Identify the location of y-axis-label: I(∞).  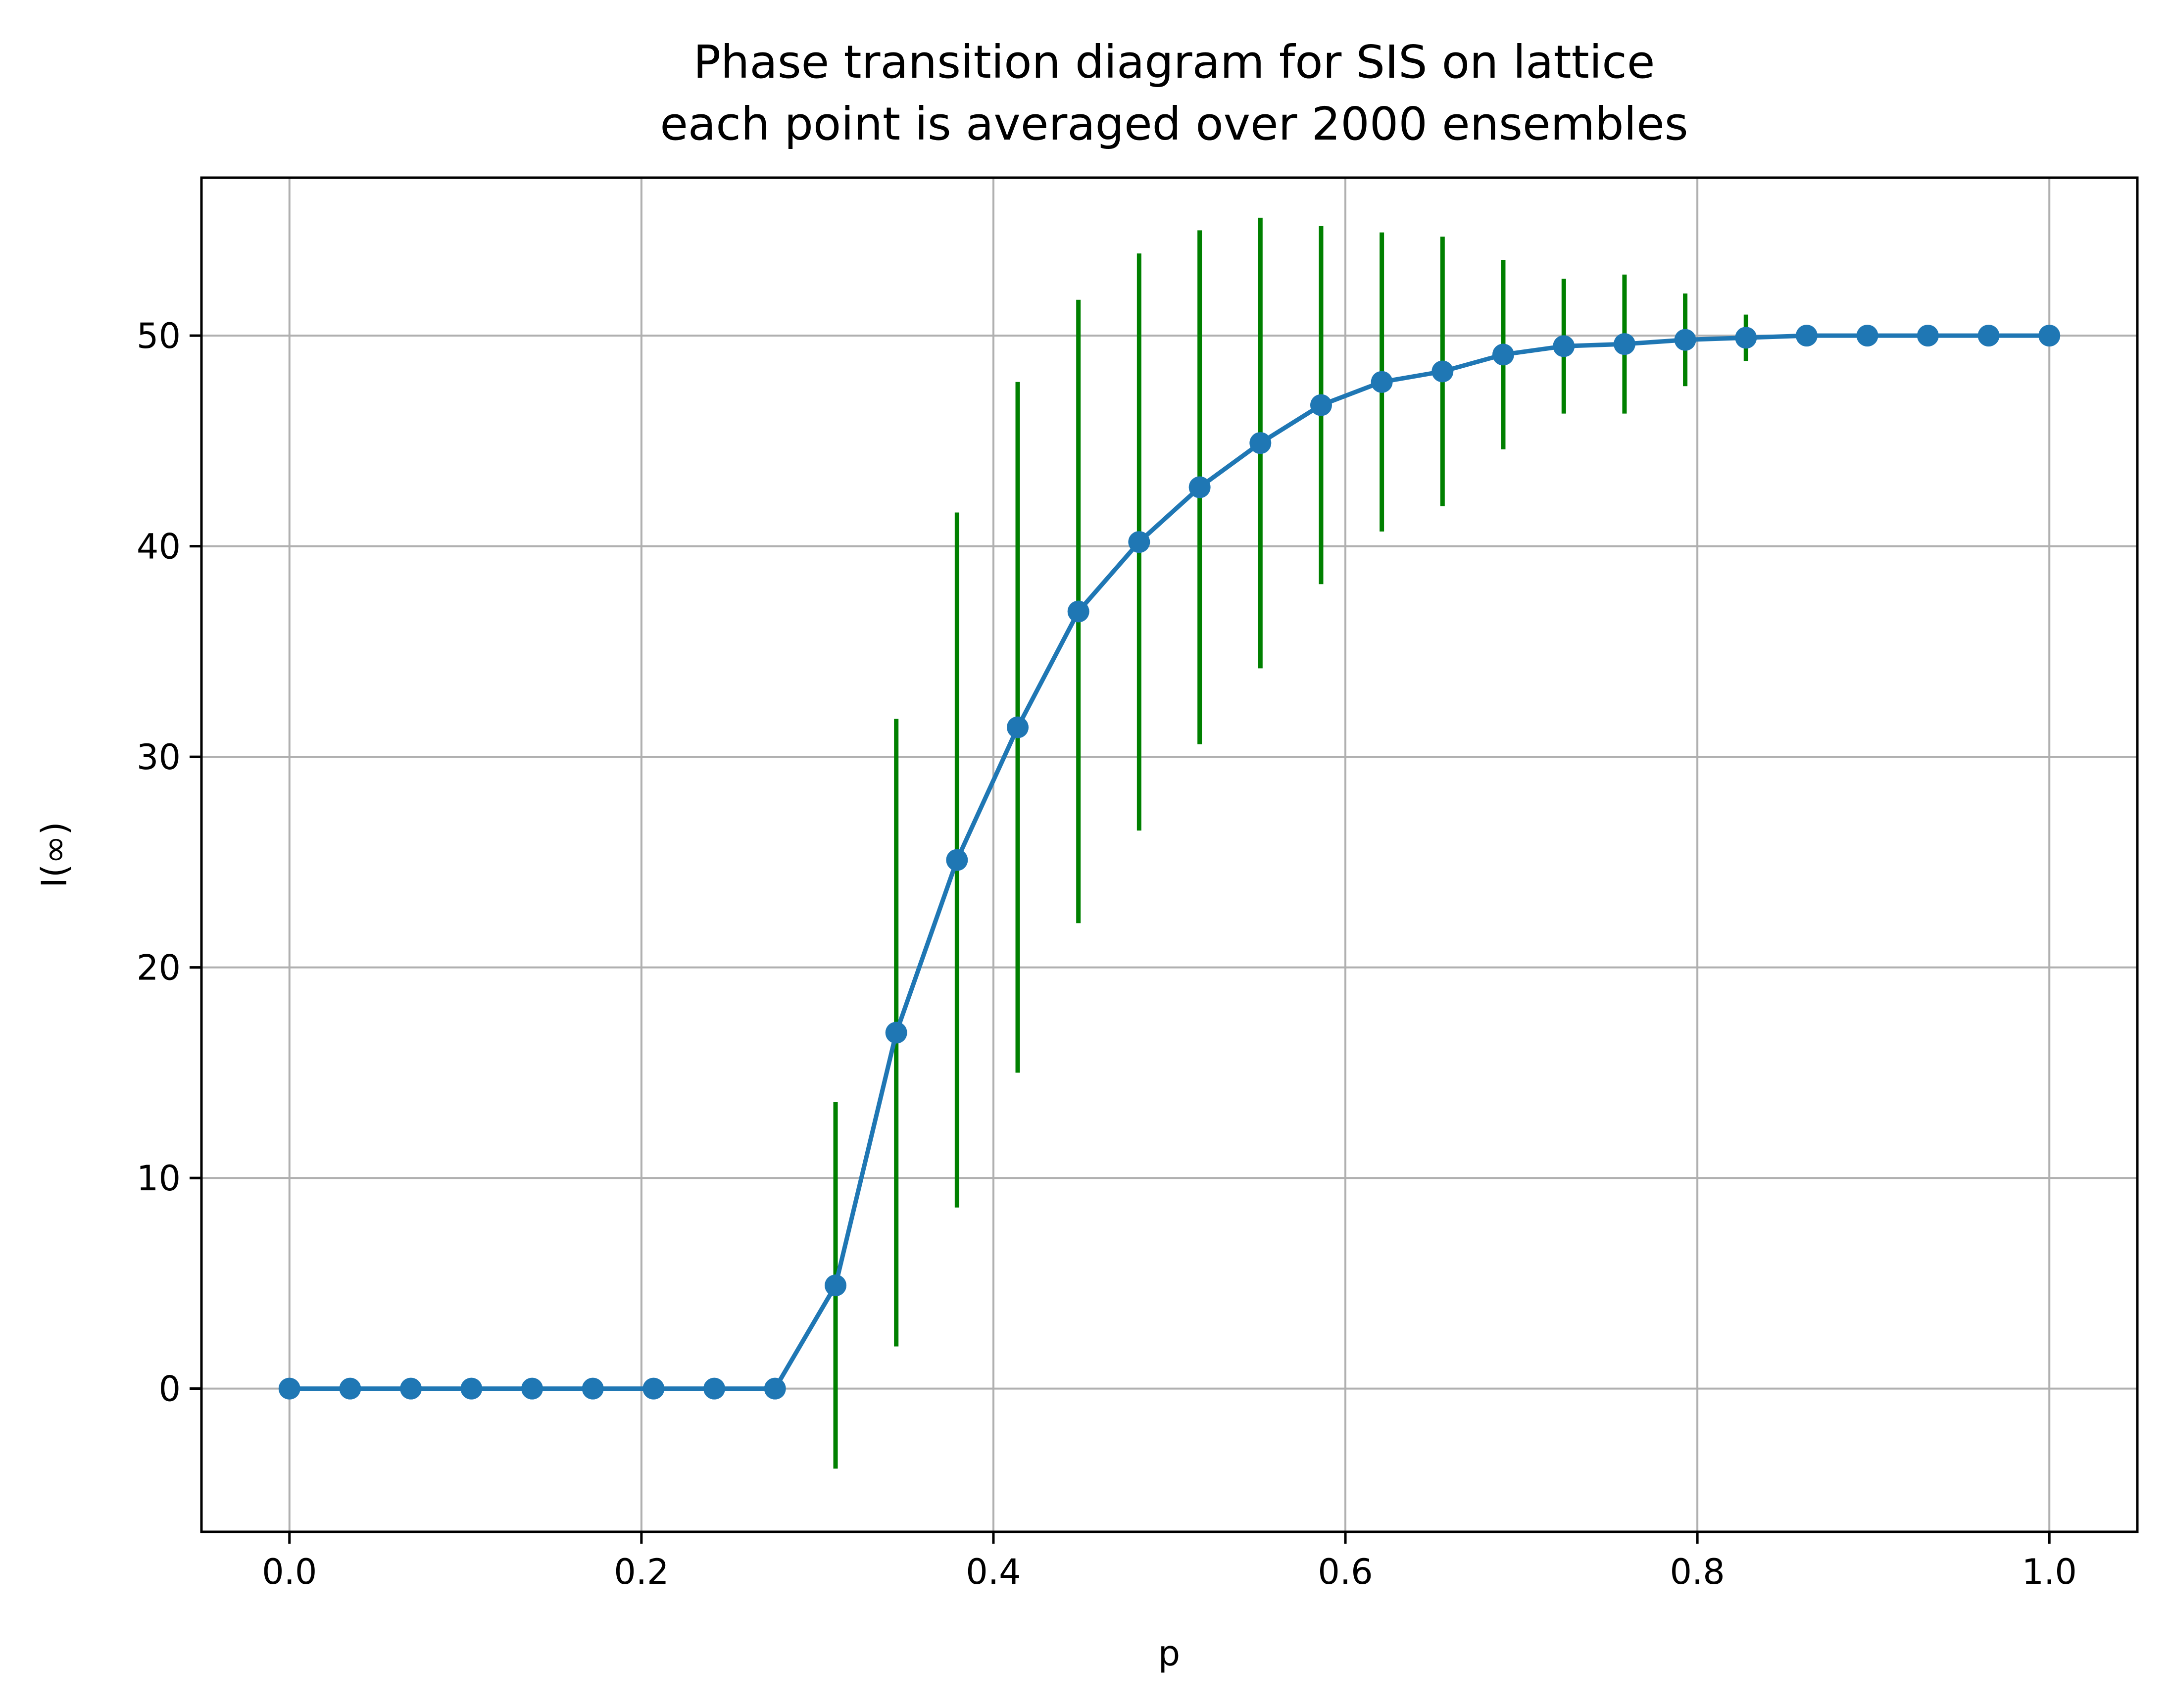
(54, 855).